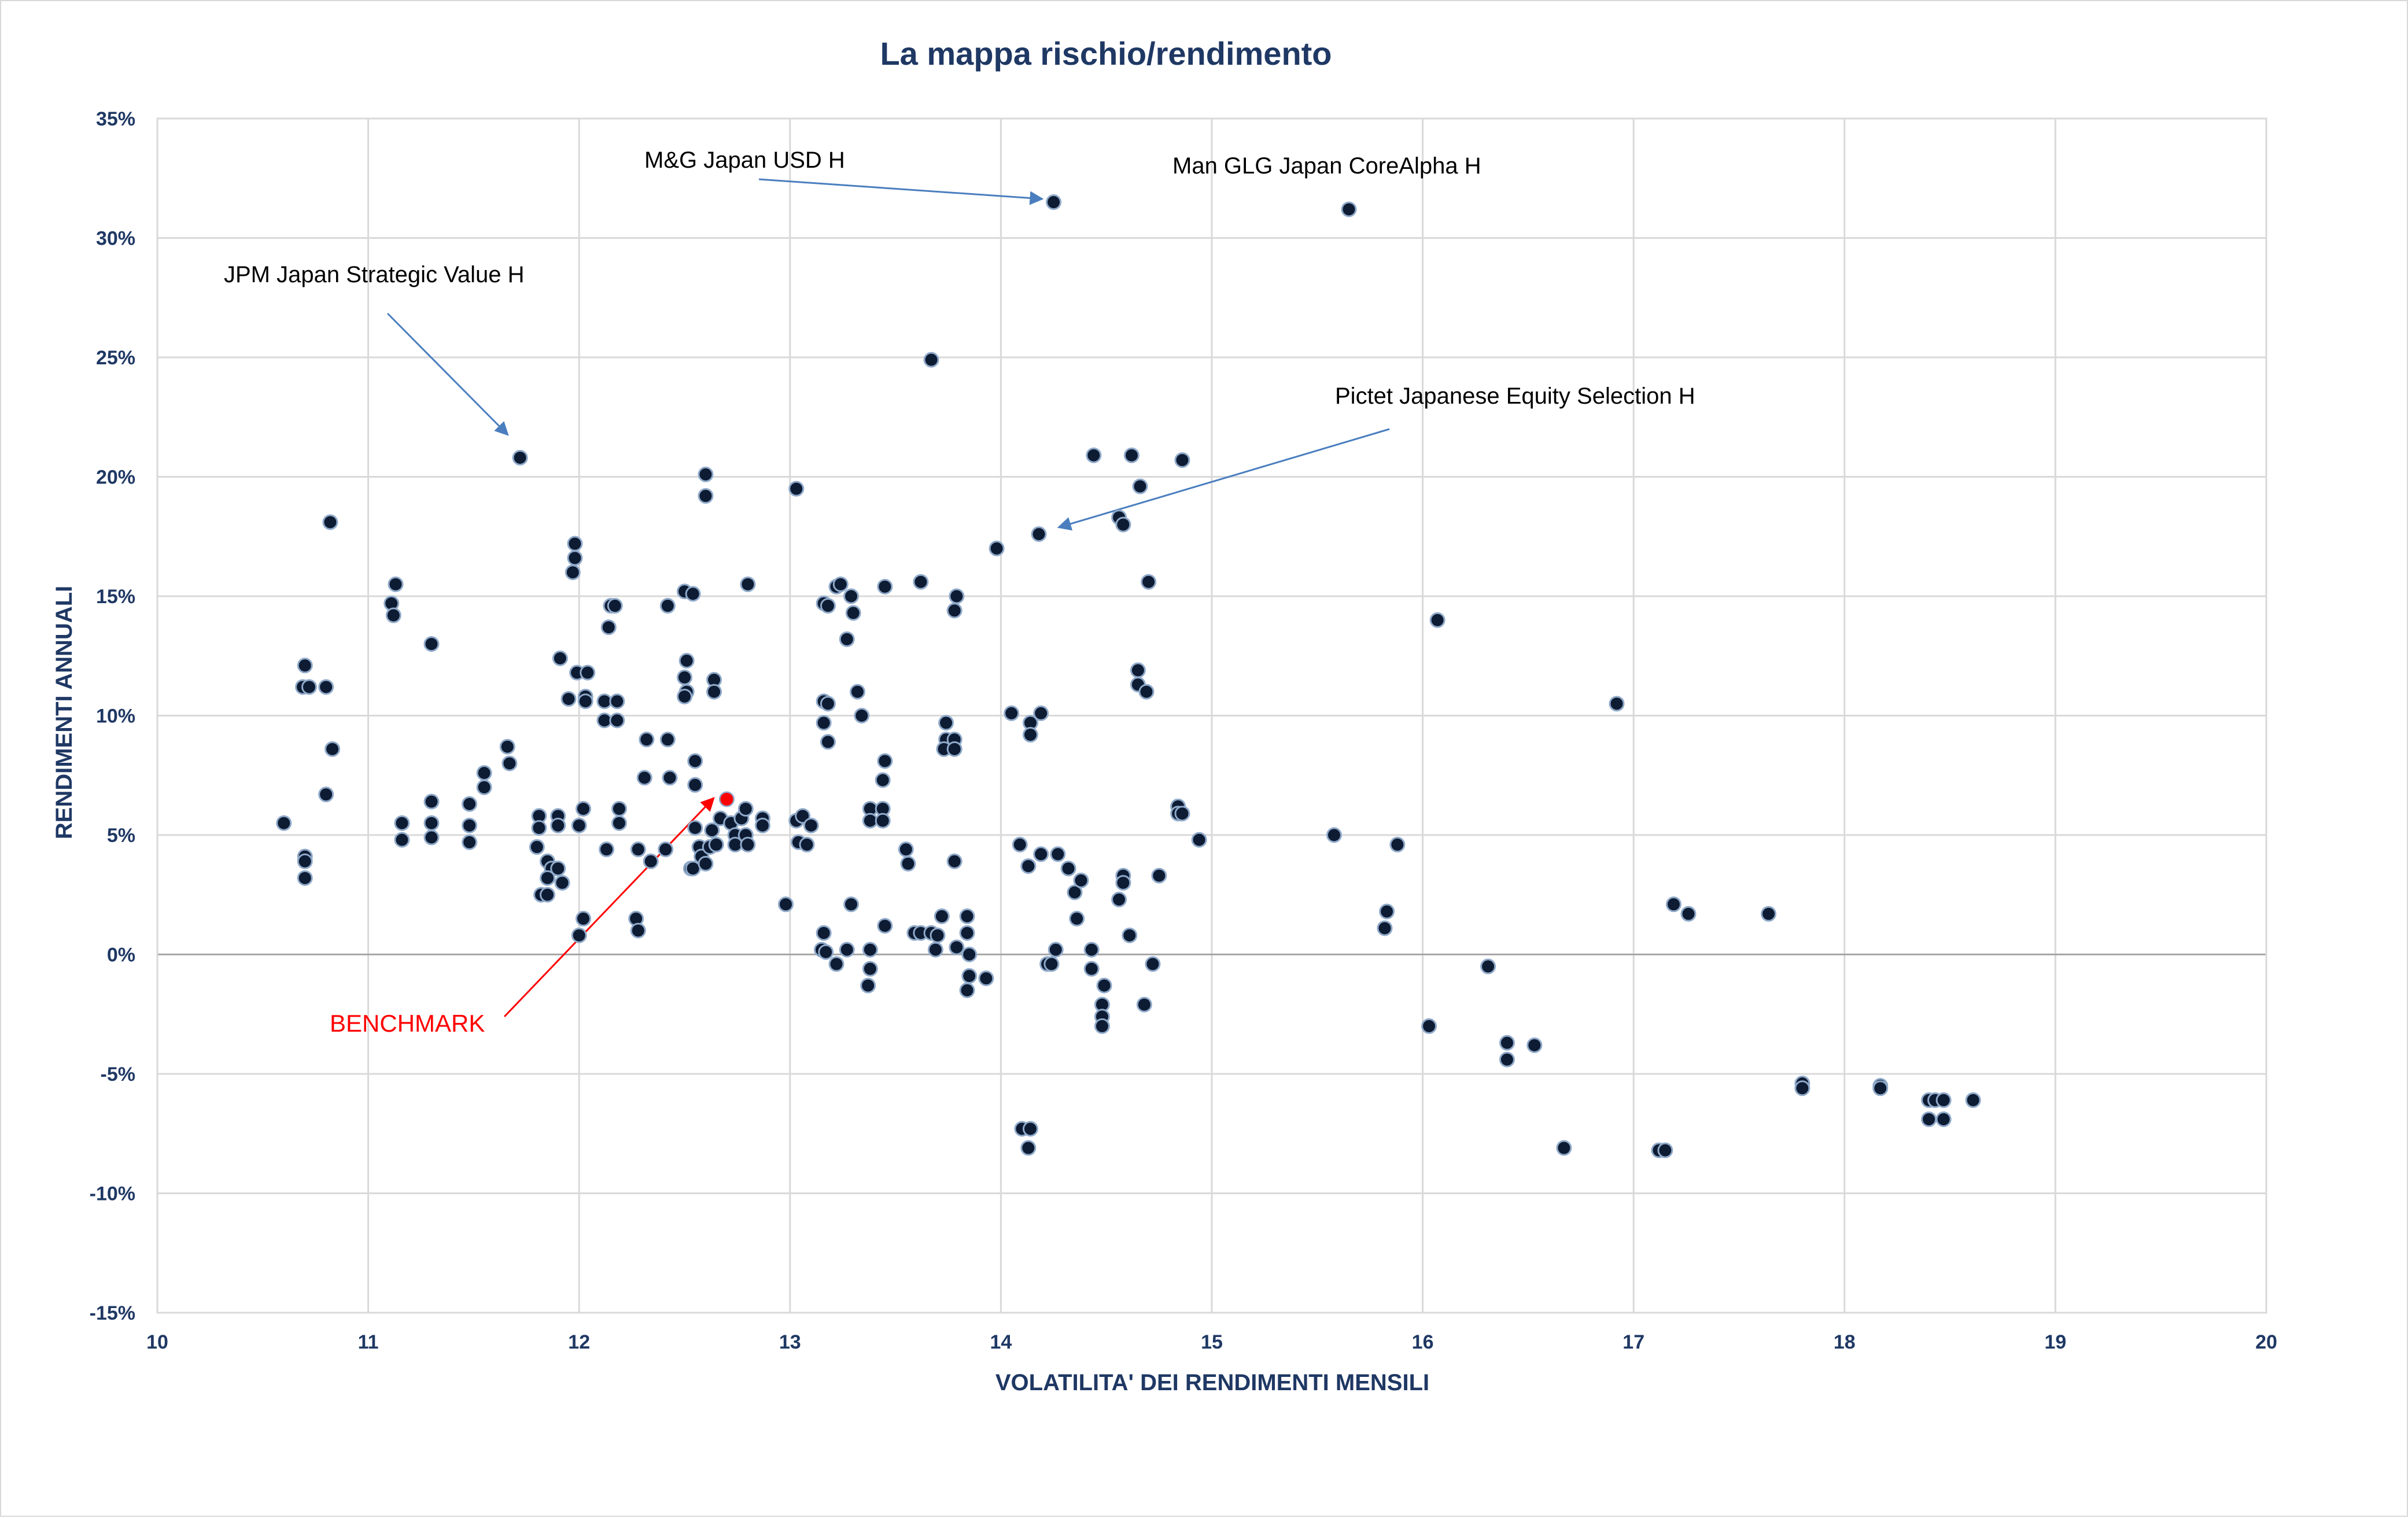 Image resolution: width=2408 pixels, height=1518 pixels. What do you see at coordinates (64, 713) in the screenshot?
I see `y-axis-title: RENDIMENTI ANNUALI` at bounding box center [64, 713].